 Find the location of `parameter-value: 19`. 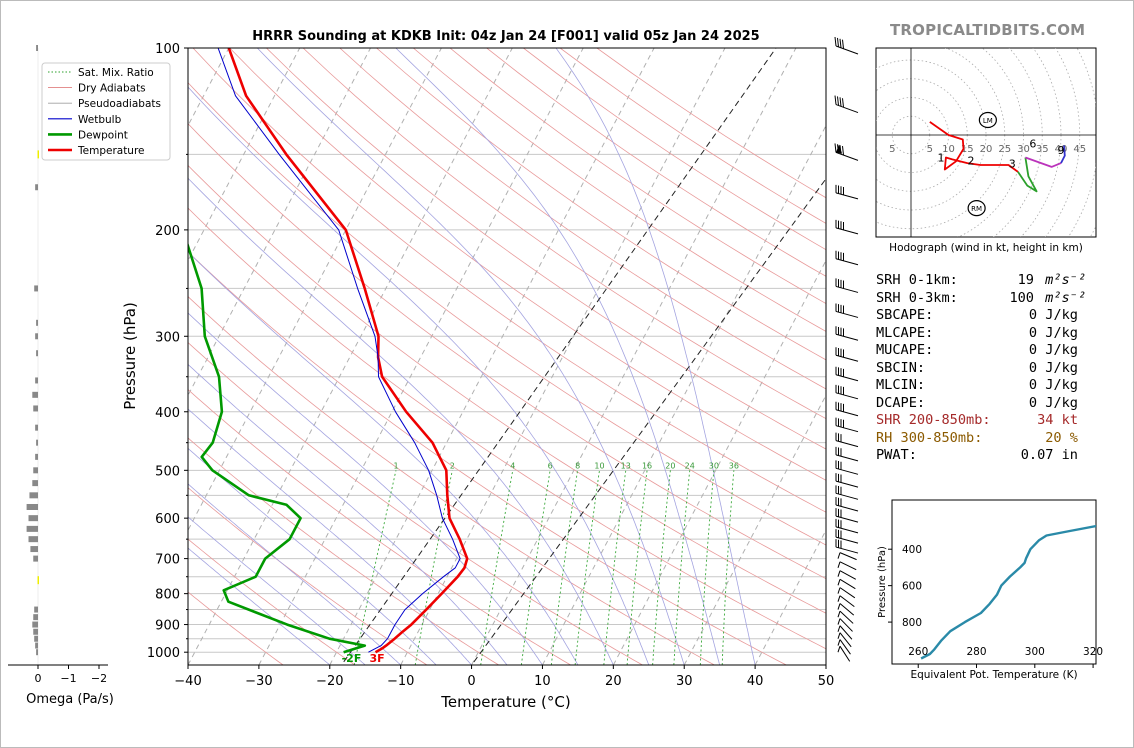

parameter-value: 19 is located at coordinates (1025, 280).